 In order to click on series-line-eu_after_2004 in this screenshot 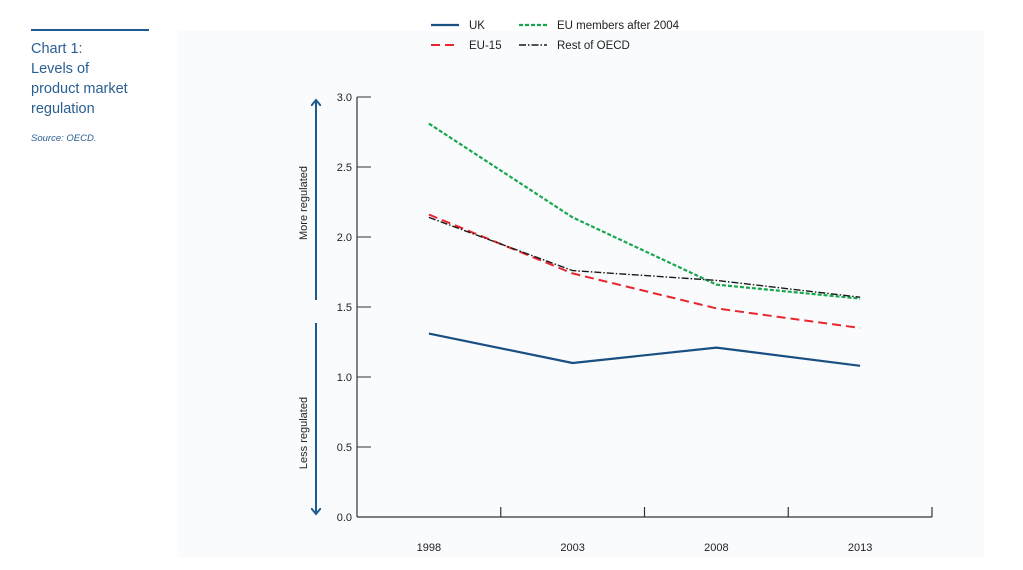, I will do `click(644, 211)`.